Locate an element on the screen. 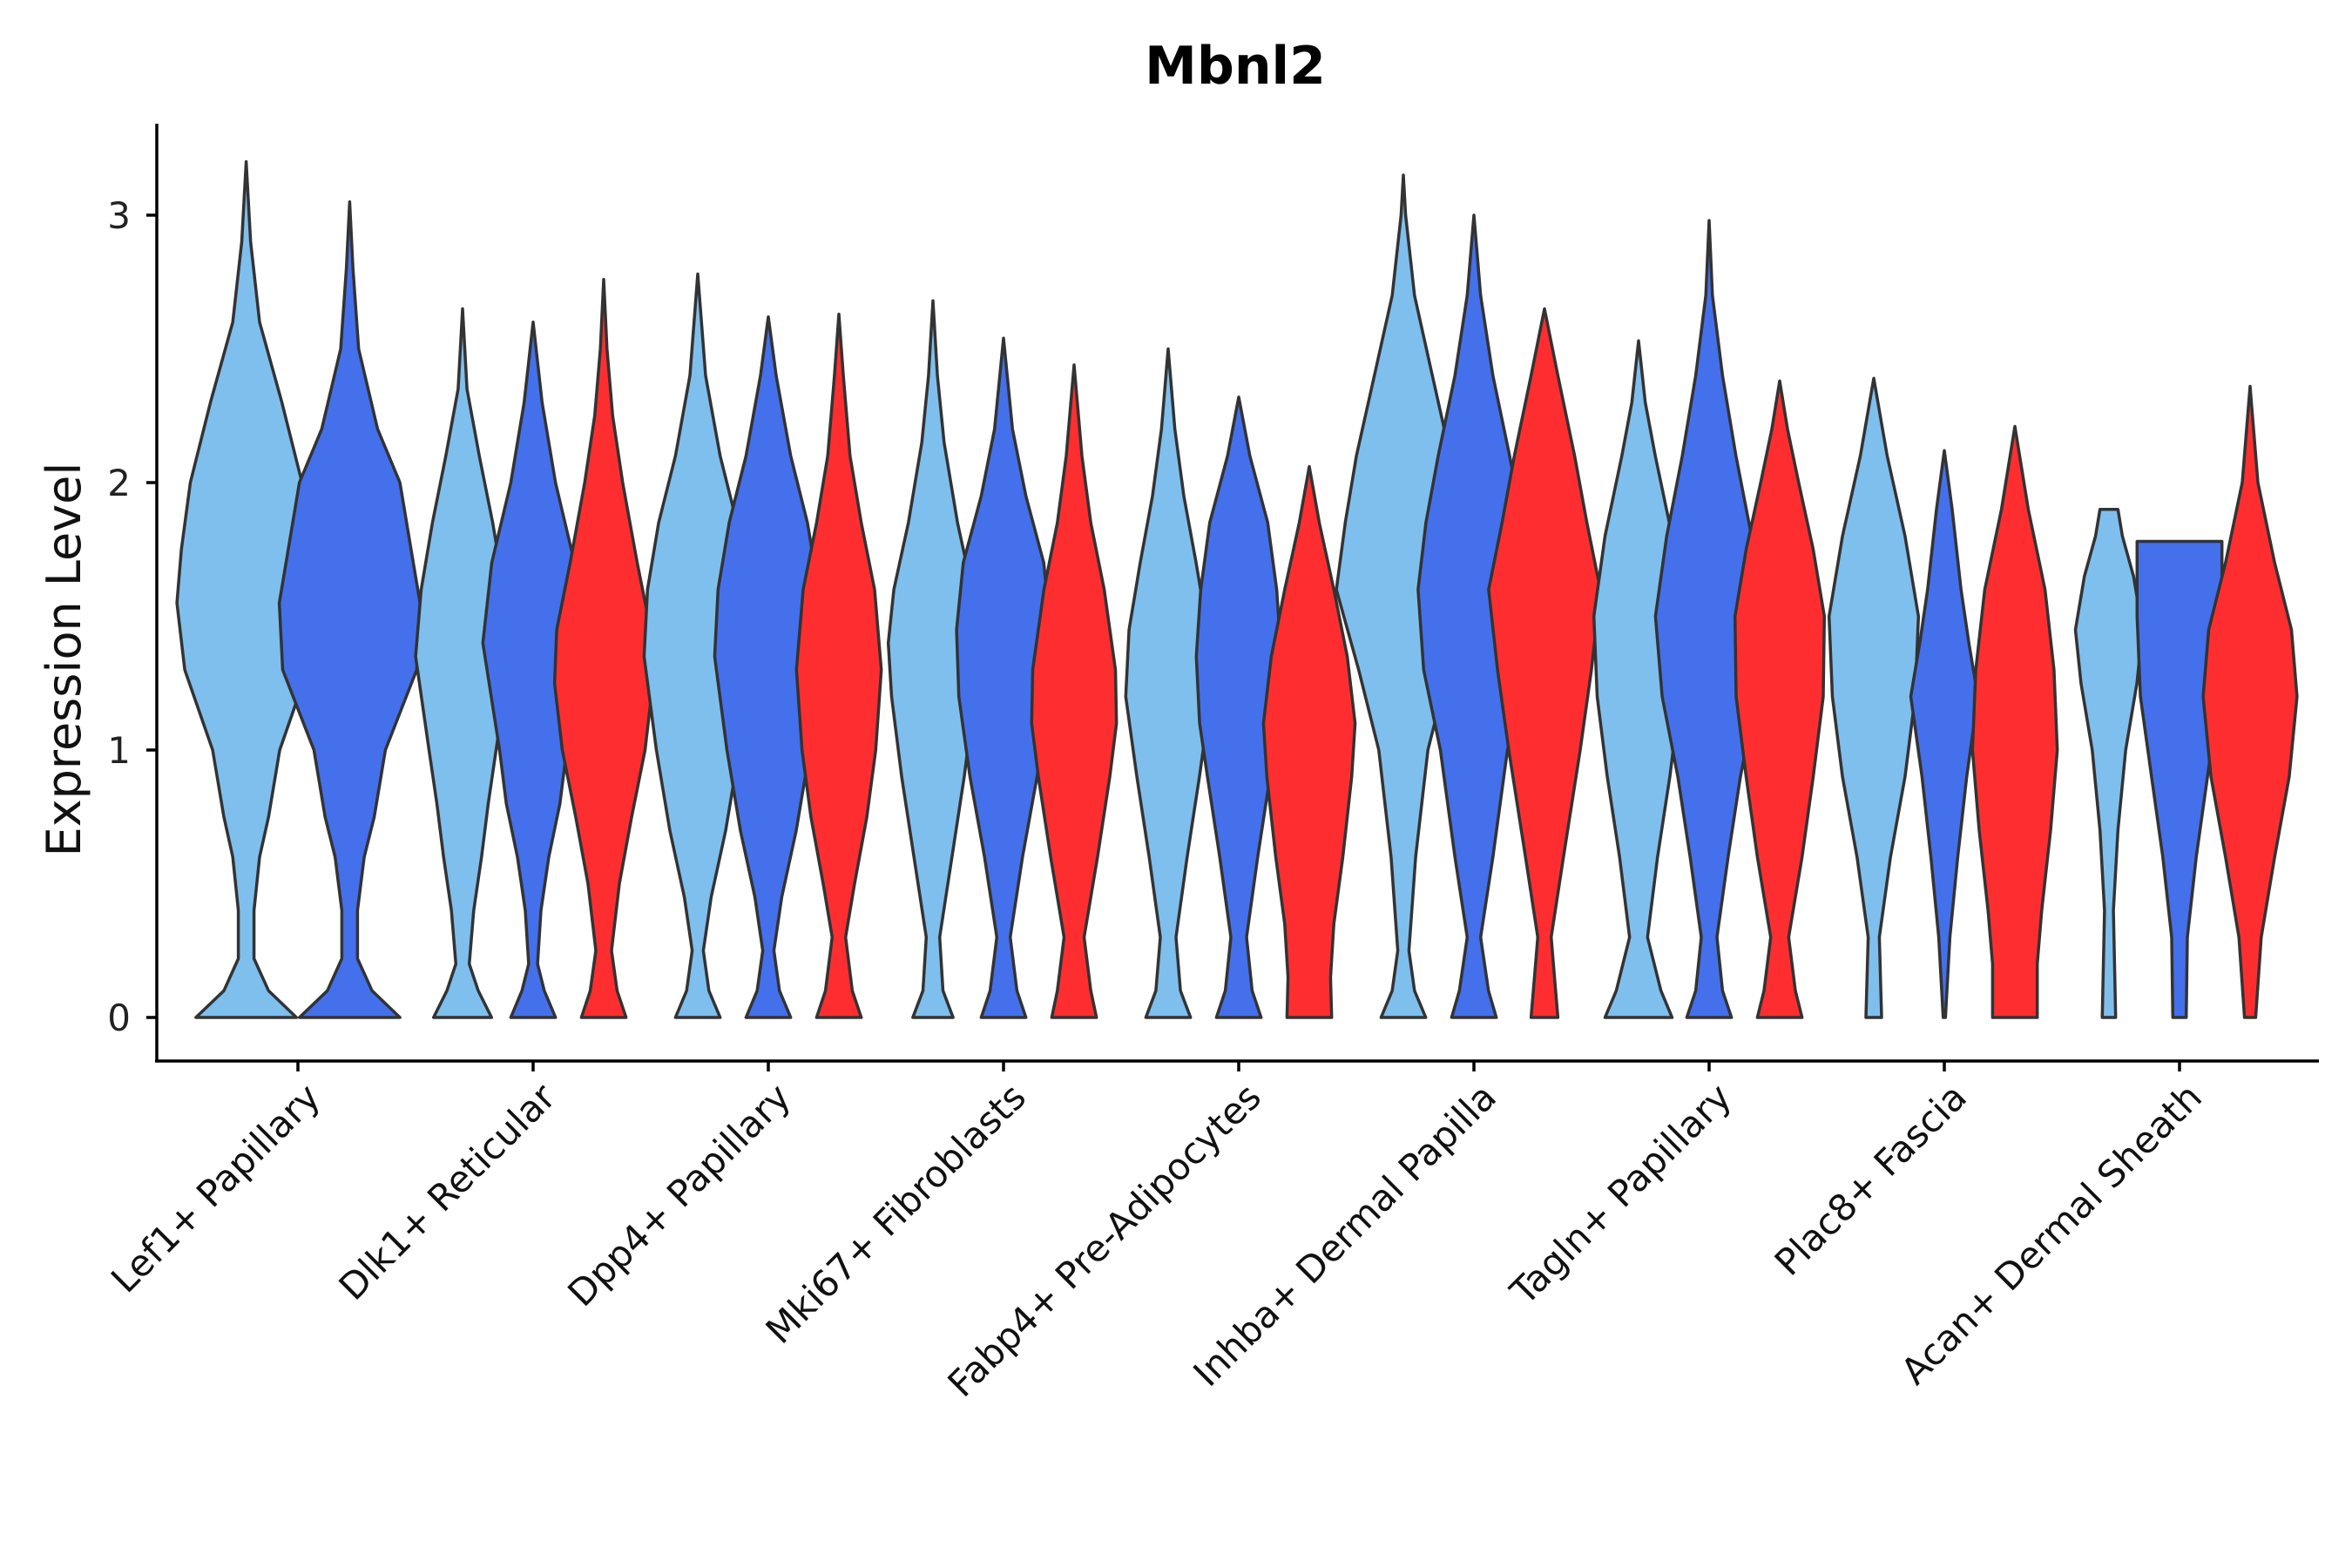 This screenshot has width=2352, height=1568. y-axis-label: Expression Level is located at coordinates (64, 660).